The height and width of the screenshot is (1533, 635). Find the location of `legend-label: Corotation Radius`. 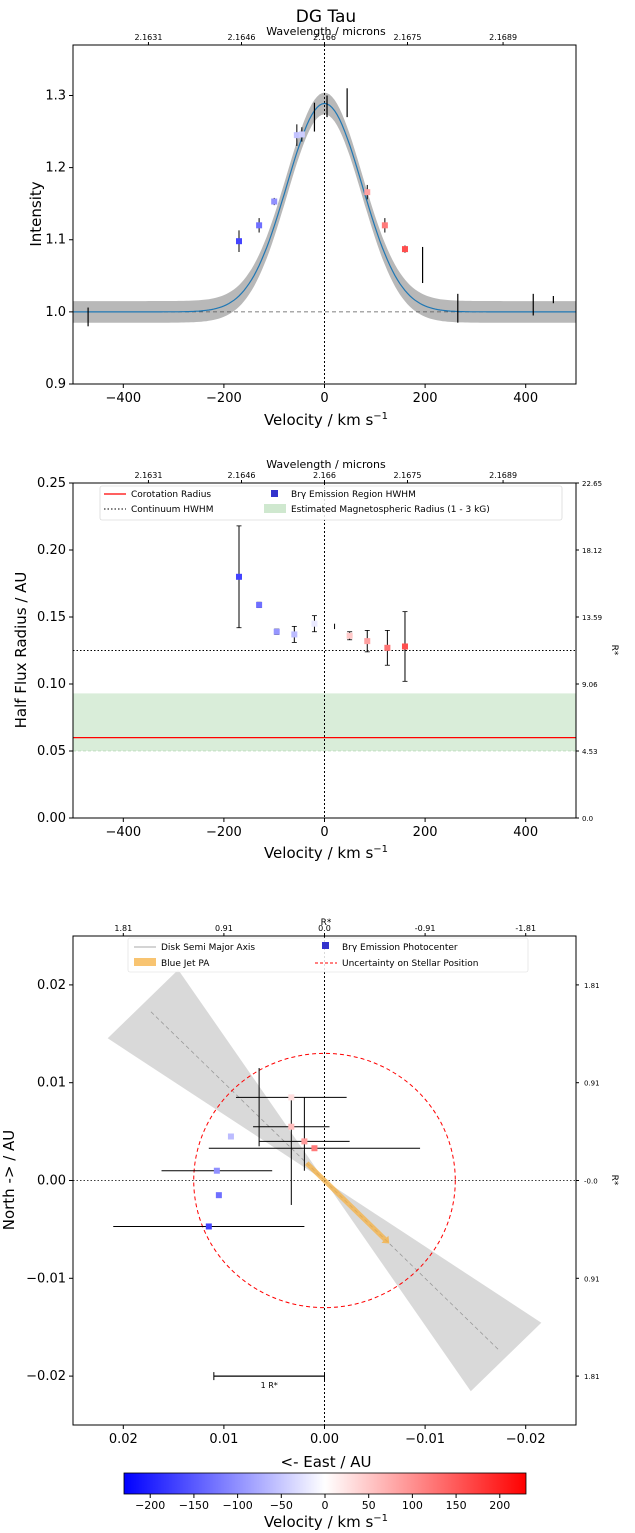

legend-label: Corotation Radius is located at coordinates (171, 495).